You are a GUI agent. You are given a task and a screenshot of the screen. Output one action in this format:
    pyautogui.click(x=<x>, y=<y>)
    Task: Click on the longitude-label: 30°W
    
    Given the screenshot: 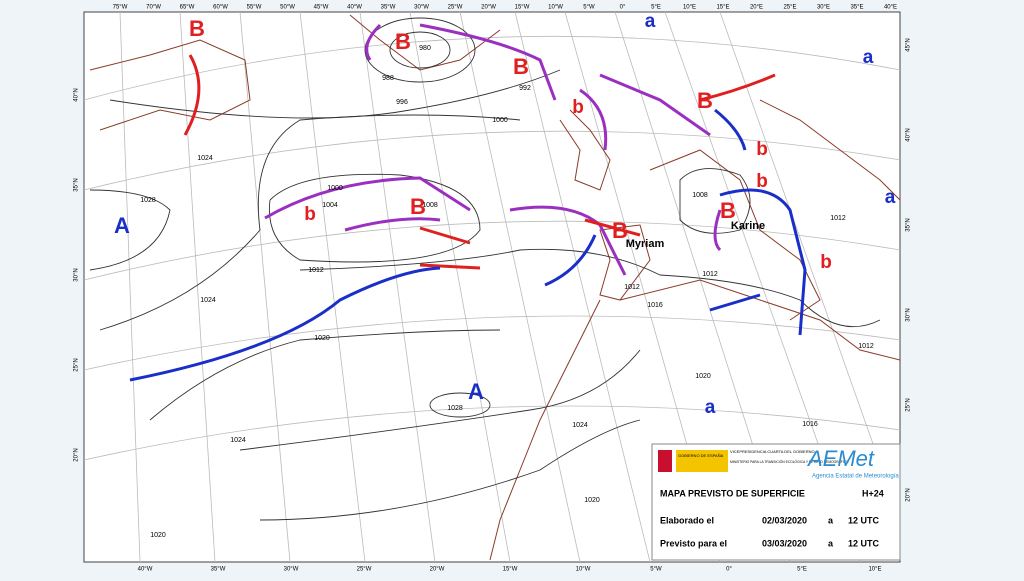 What is the action you would take?
    pyautogui.click(x=421, y=8)
    